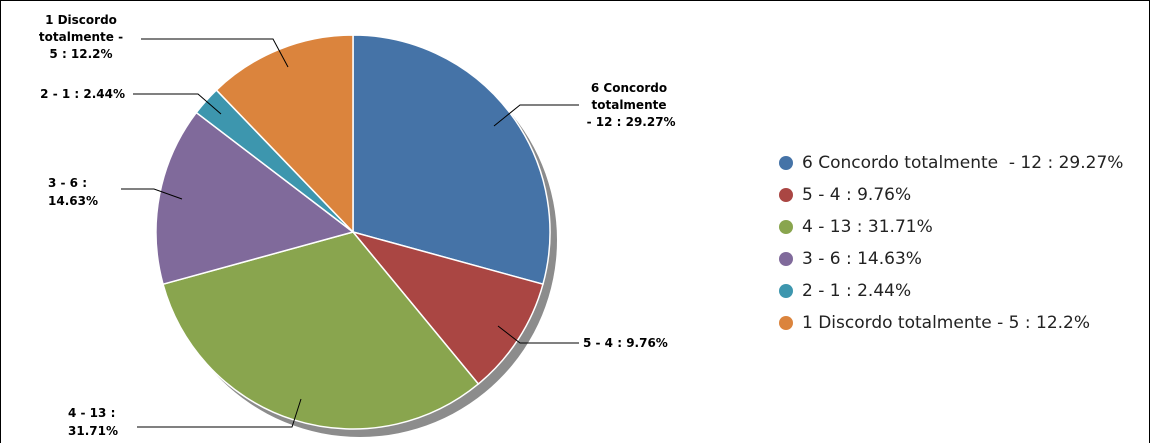 The image size is (1150, 444). What do you see at coordinates (625, 343) in the screenshot?
I see `slice-label: 5 - 4 : 9.76%` at bounding box center [625, 343].